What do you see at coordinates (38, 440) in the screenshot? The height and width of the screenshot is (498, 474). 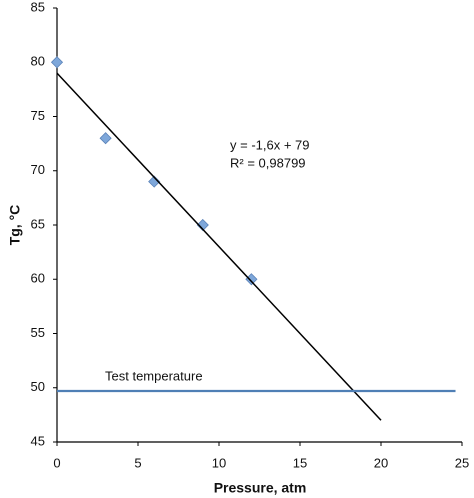 I see `y-tick-label: 45` at bounding box center [38, 440].